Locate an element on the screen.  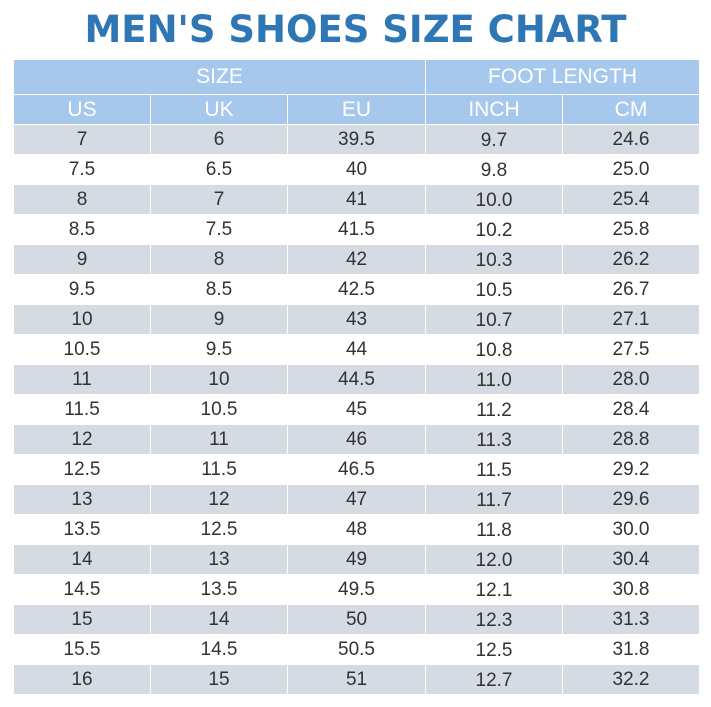
cell-eu: 42 is located at coordinates (356, 259).